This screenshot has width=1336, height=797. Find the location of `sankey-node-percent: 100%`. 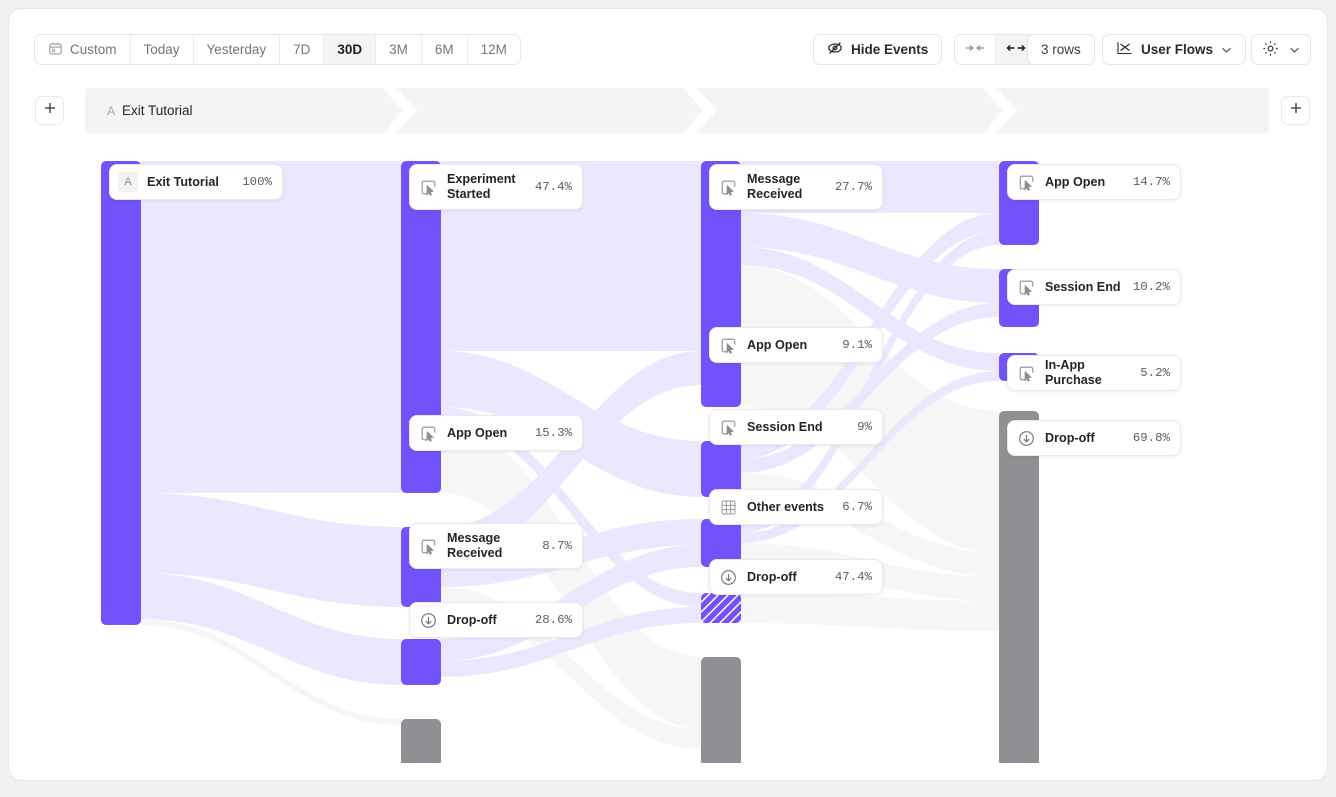

sankey-node-percent: 100% is located at coordinates (257, 182).